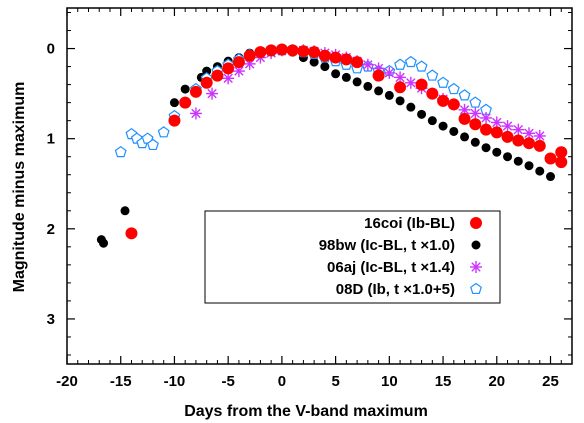 This screenshot has width=584, height=423. I want to click on x-tick-label: -5, so click(227, 381).